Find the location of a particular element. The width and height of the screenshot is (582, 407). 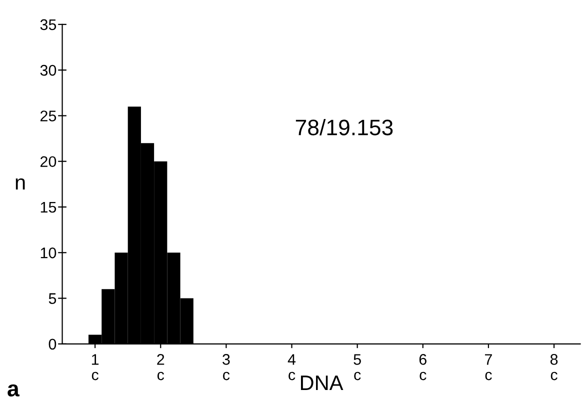

y-tick-label: 15 is located at coordinates (48, 207).